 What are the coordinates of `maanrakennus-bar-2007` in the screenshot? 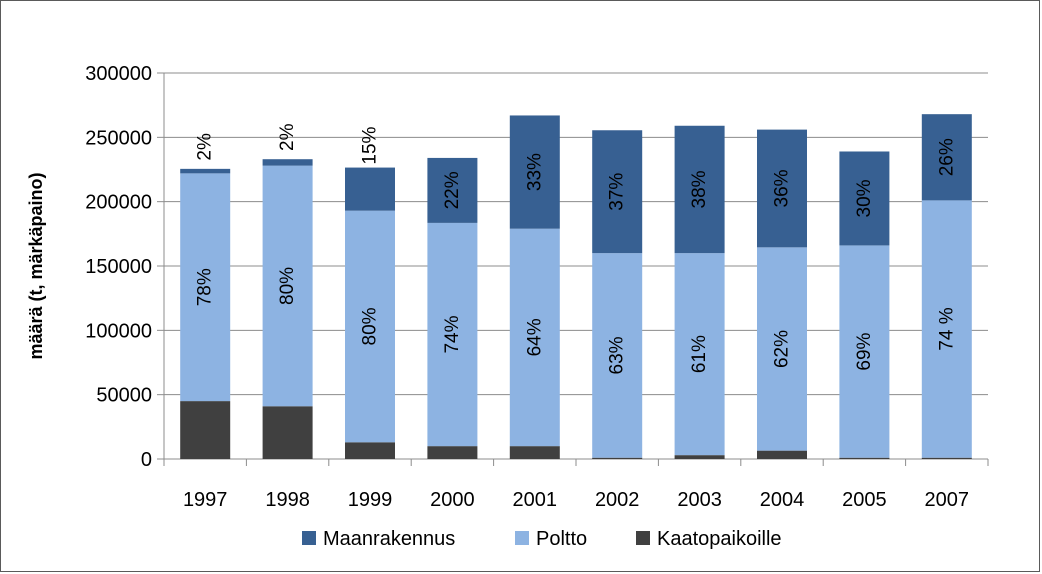 It's located at (946, 157).